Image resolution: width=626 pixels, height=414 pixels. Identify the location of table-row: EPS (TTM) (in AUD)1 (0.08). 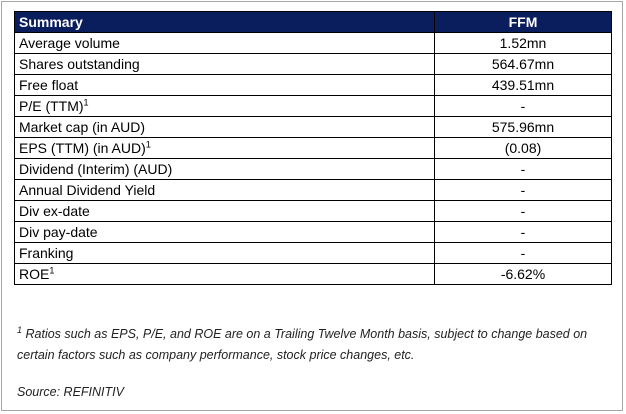
(313, 148).